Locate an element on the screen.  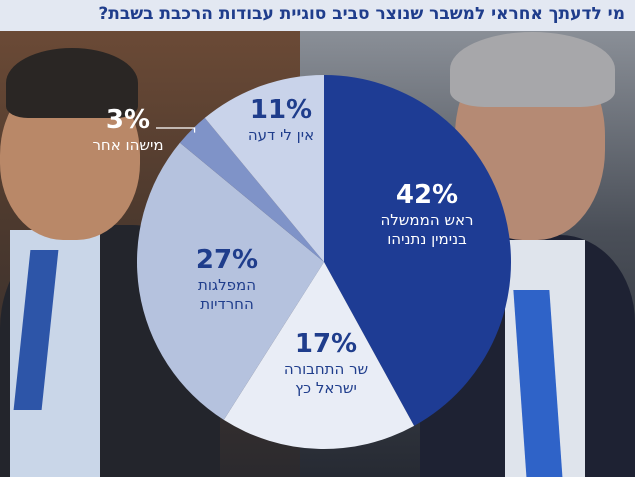
slice-value-label: 27% is located at coordinates (227, 260).